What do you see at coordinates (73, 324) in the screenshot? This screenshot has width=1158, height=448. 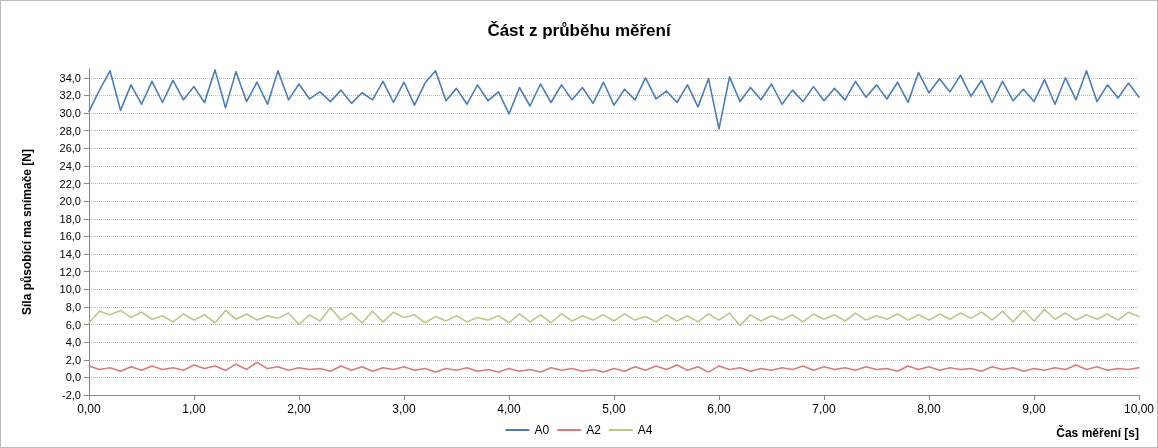 I see `y-tick-label: 6,0` at bounding box center [73, 324].